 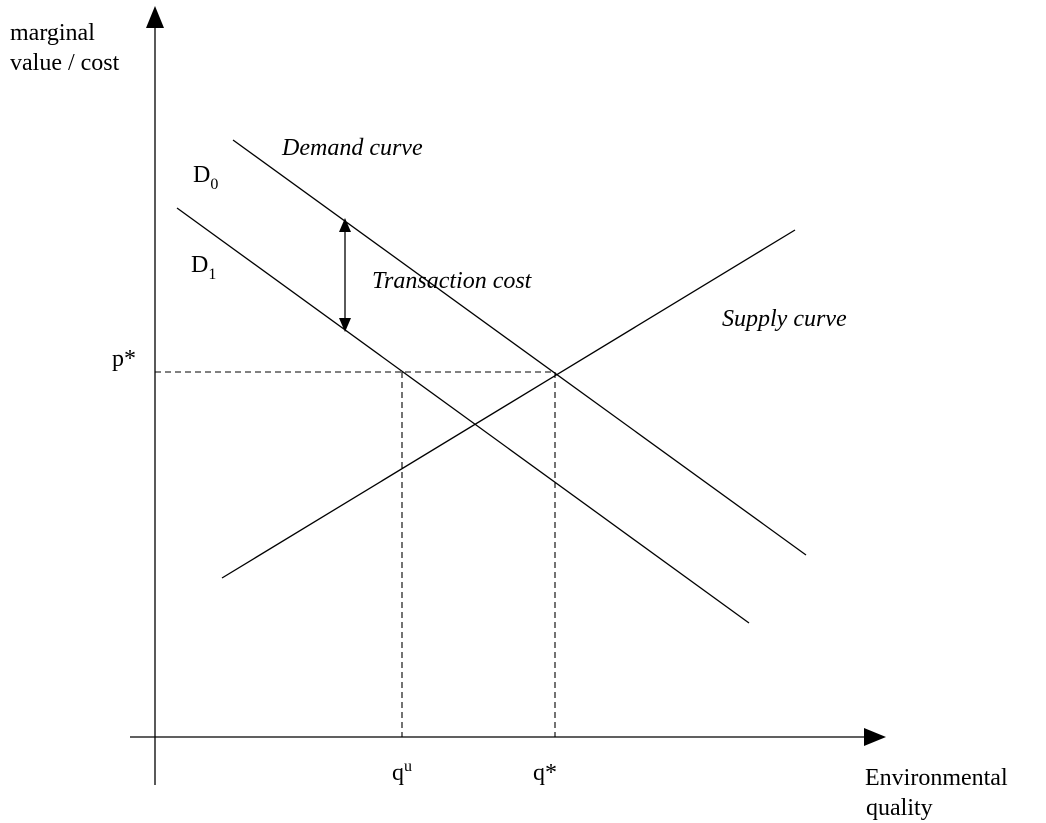 What do you see at coordinates (212, 274) in the screenshot?
I see `d1-sub: 1` at bounding box center [212, 274].